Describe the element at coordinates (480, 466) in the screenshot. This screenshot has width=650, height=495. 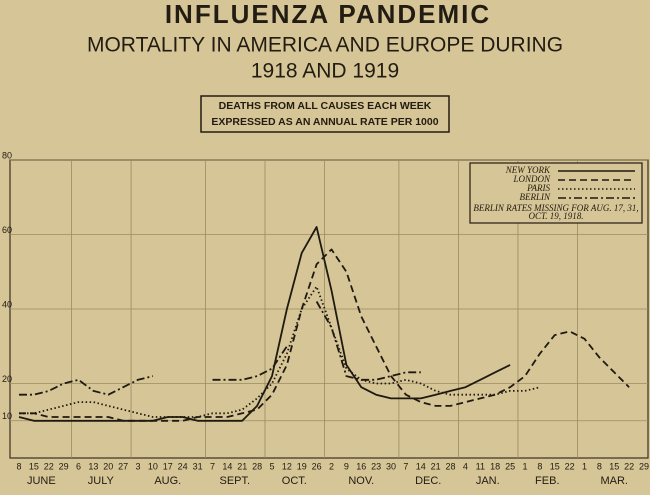
I see `x-tick-label: 11` at that location.